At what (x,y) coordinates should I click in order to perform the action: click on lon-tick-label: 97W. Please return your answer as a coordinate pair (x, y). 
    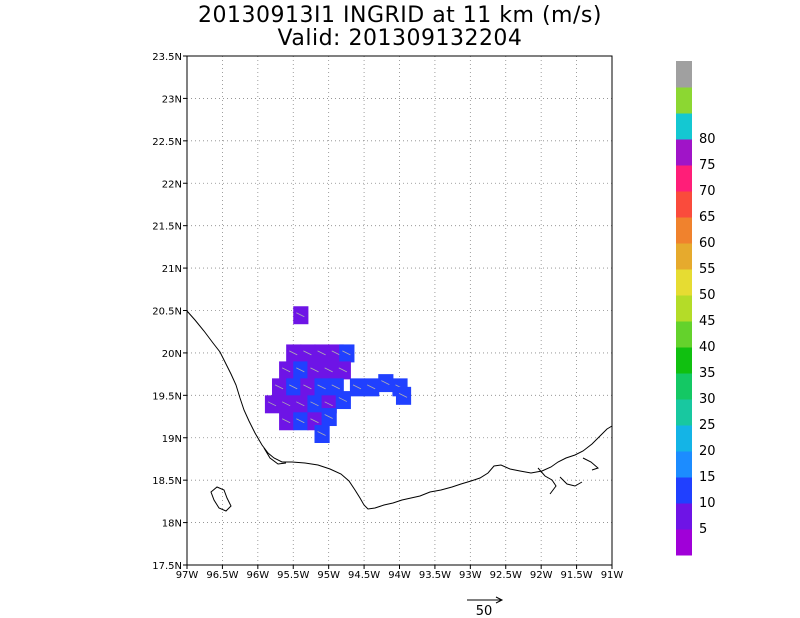
    Looking at the image, I should click on (187, 575).